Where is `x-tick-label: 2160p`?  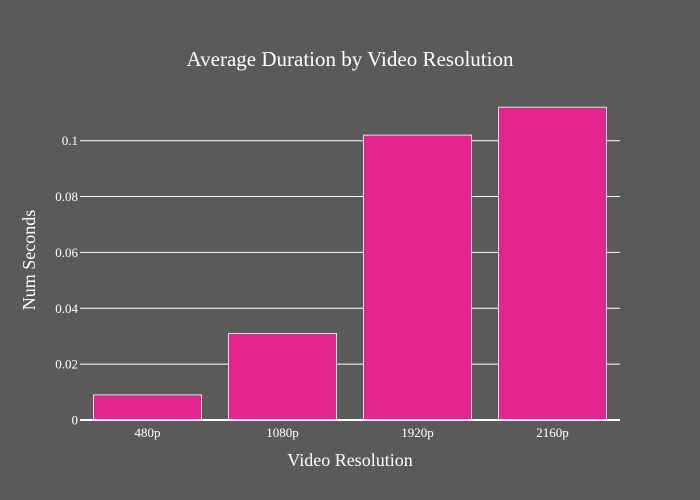 x-tick-label: 2160p is located at coordinates (552, 432).